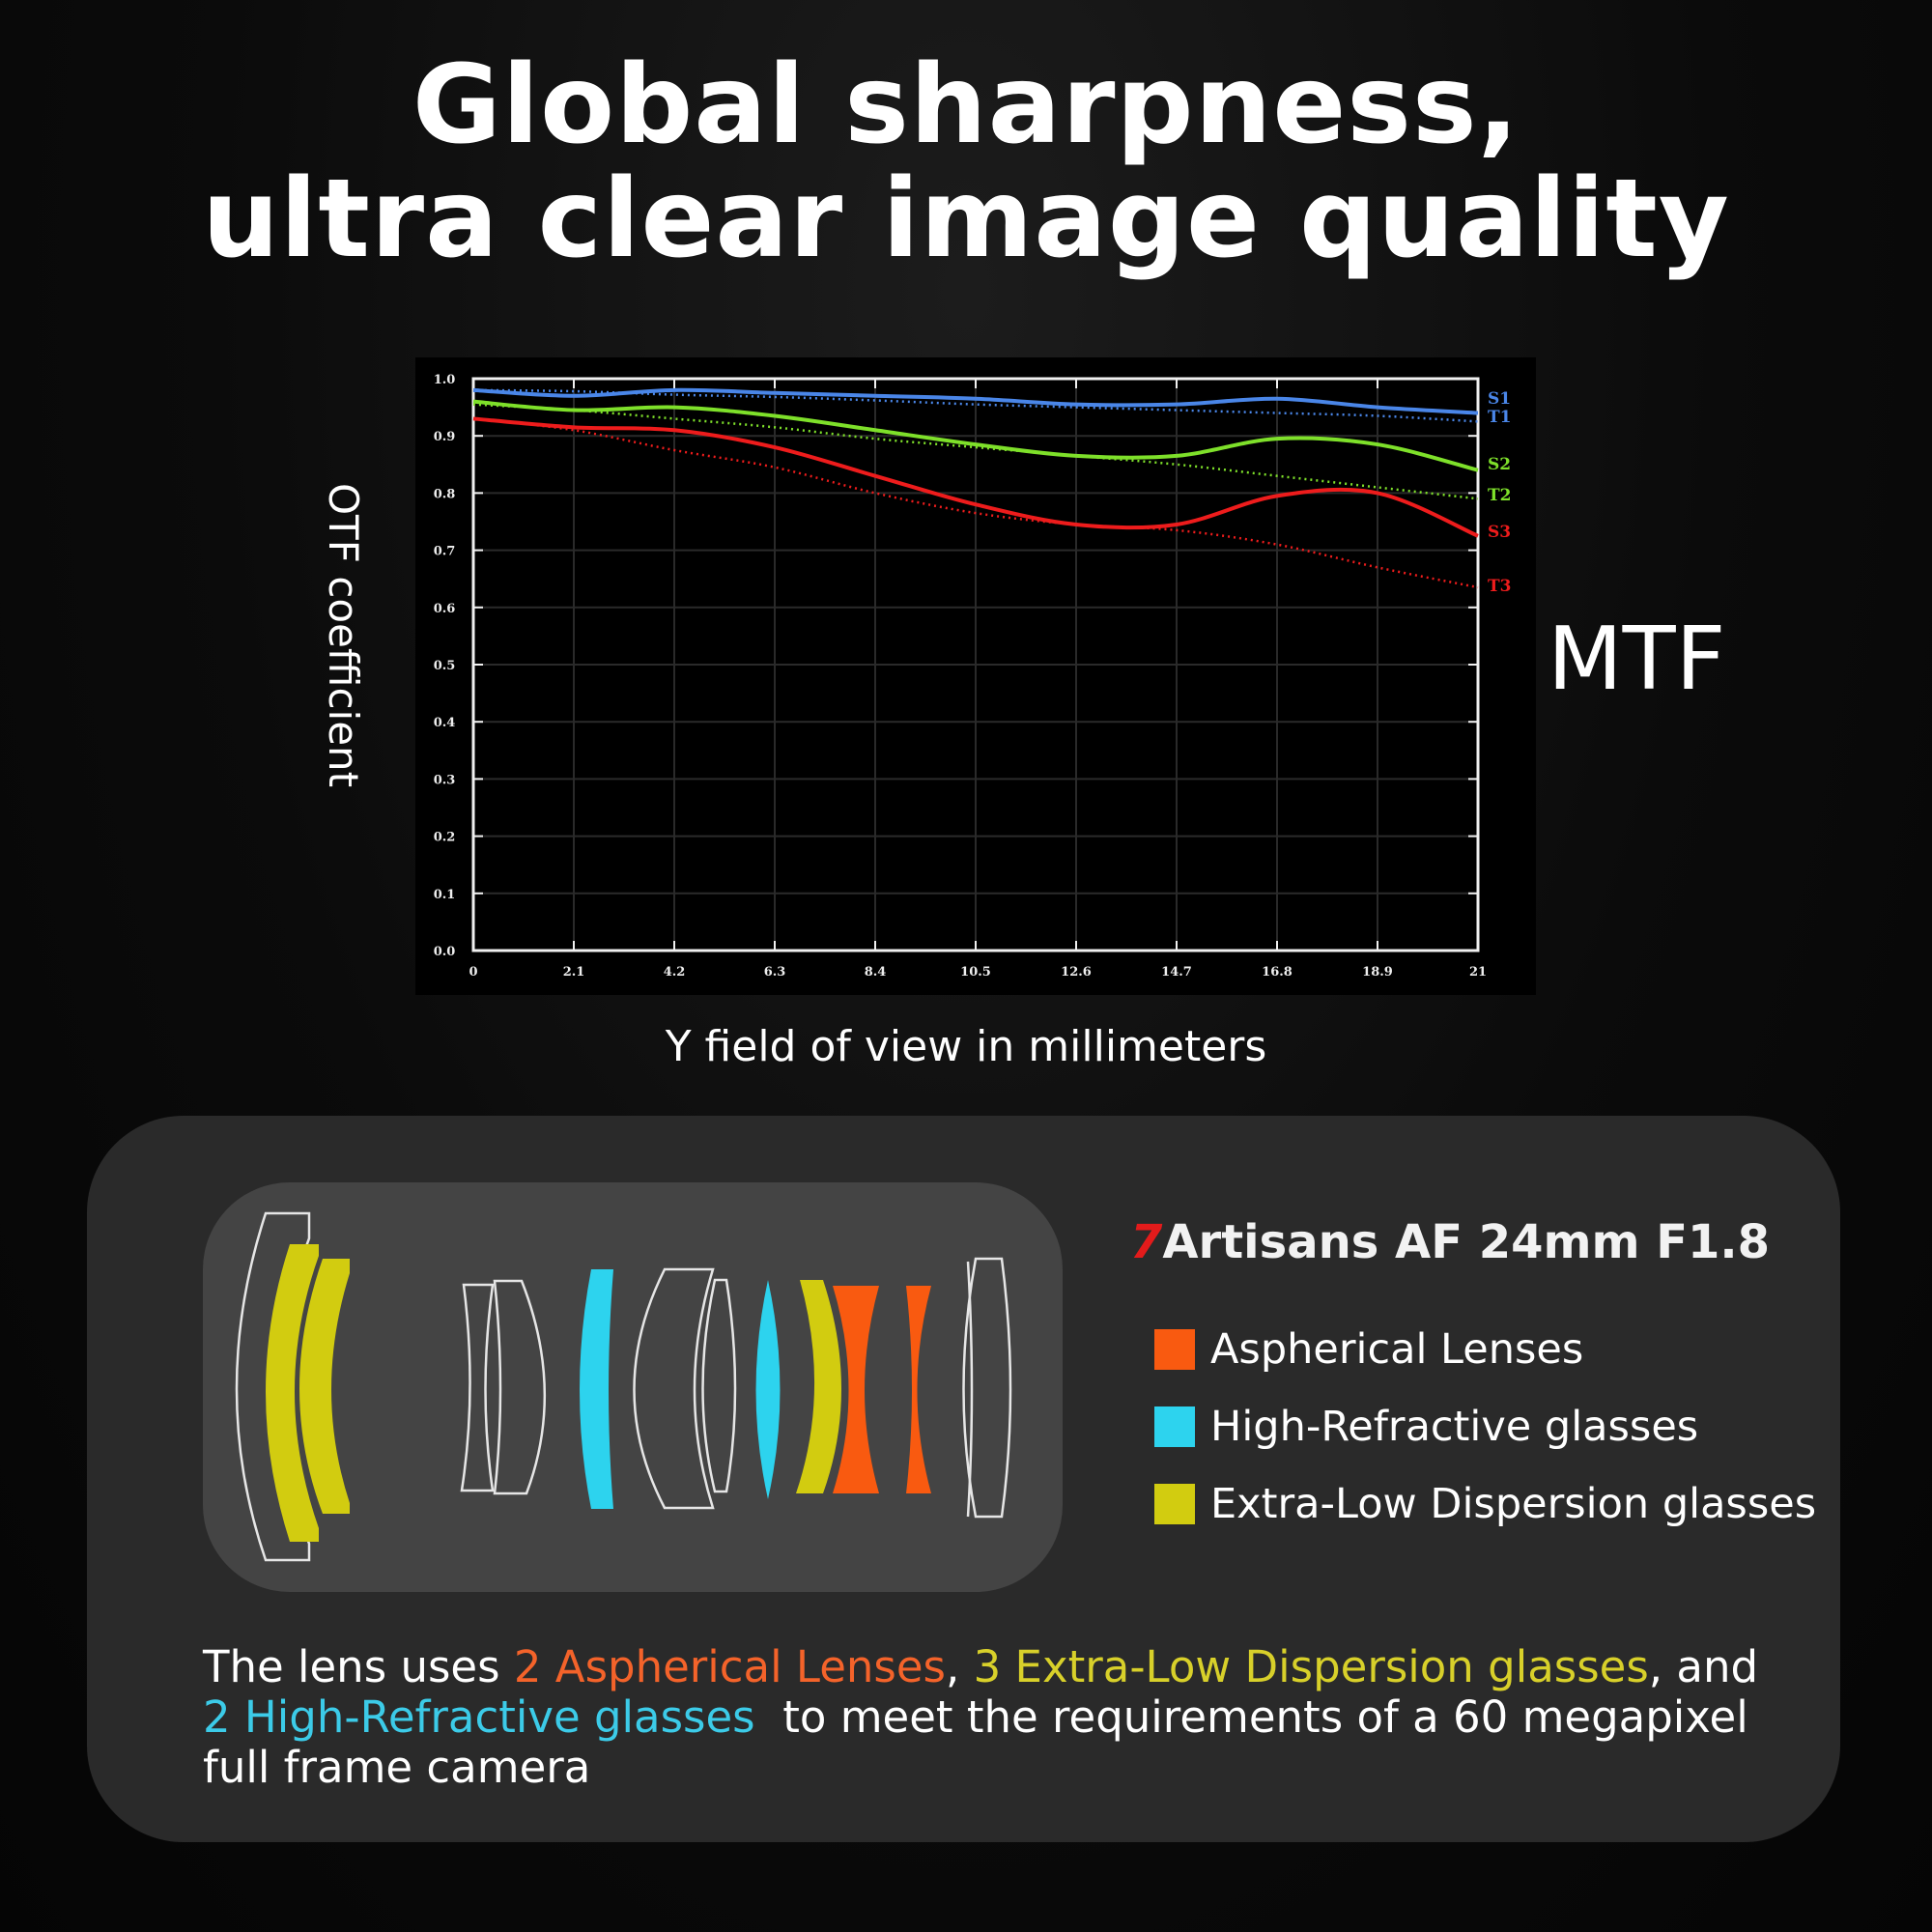 The width and height of the screenshot is (1932, 1932). What do you see at coordinates (1466, 1242) in the screenshot?
I see `product-name: Artisans AF 24mm F1.8` at bounding box center [1466, 1242].